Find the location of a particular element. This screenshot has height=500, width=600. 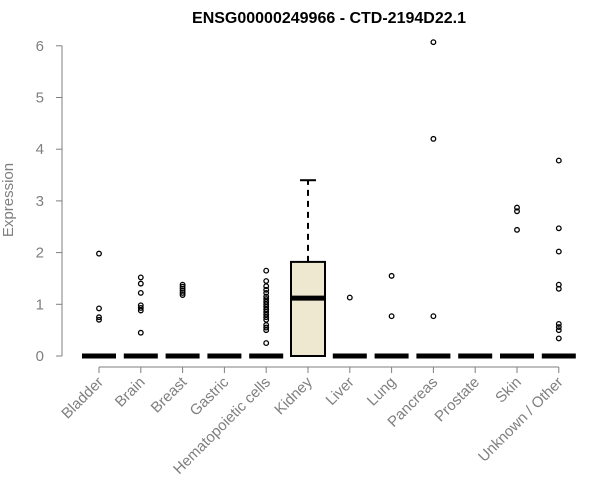

y-tick-label: 5 is located at coordinates (40, 98).